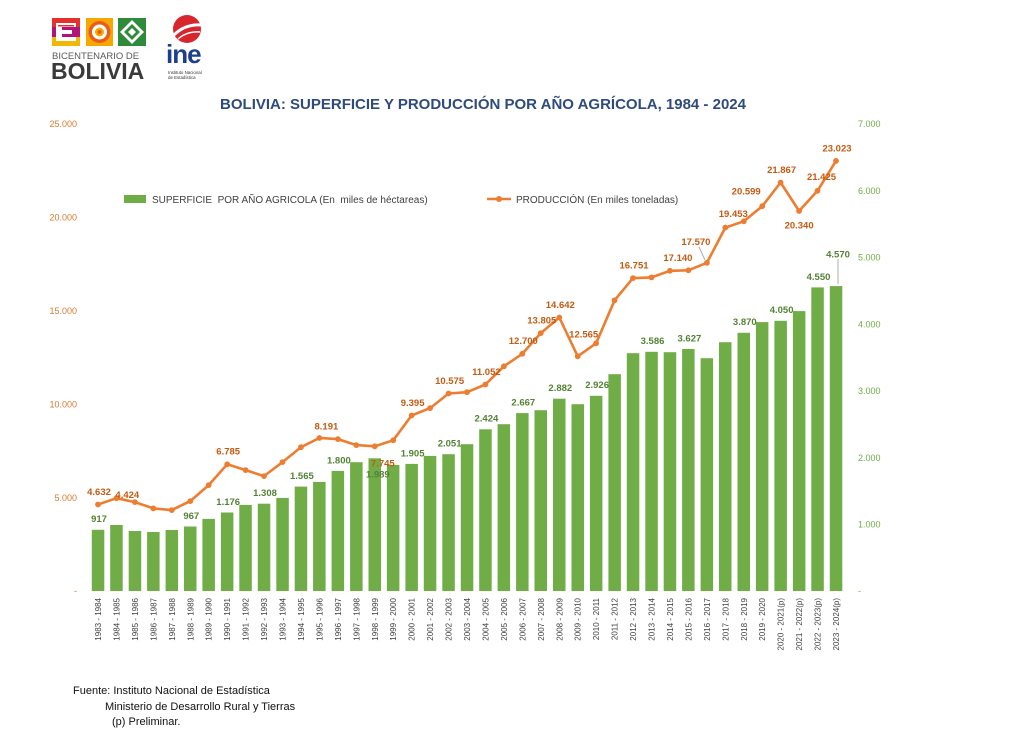 Image resolution: width=1024 pixels, height=742 pixels. What do you see at coordinates (733, 214) in the screenshot?
I see `produccion-label-2017-2018: 19.453` at bounding box center [733, 214].